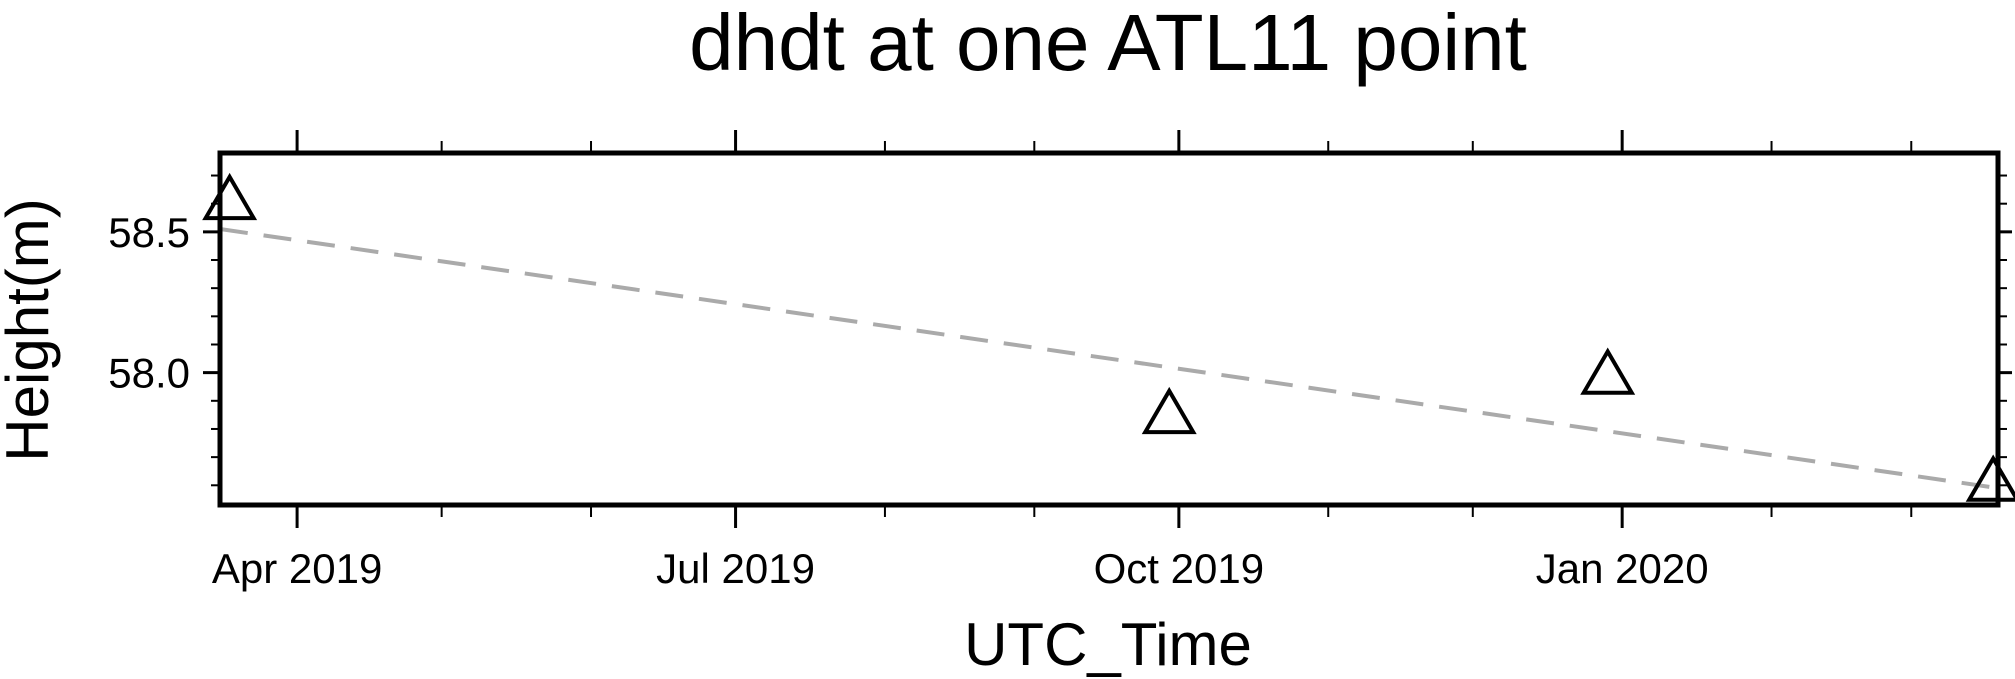 This screenshot has height=679, width=2015. Describe the element at coordinates (1179, 568) in the screenshot. I see `x-tick-label: Oct 2019` at that location.